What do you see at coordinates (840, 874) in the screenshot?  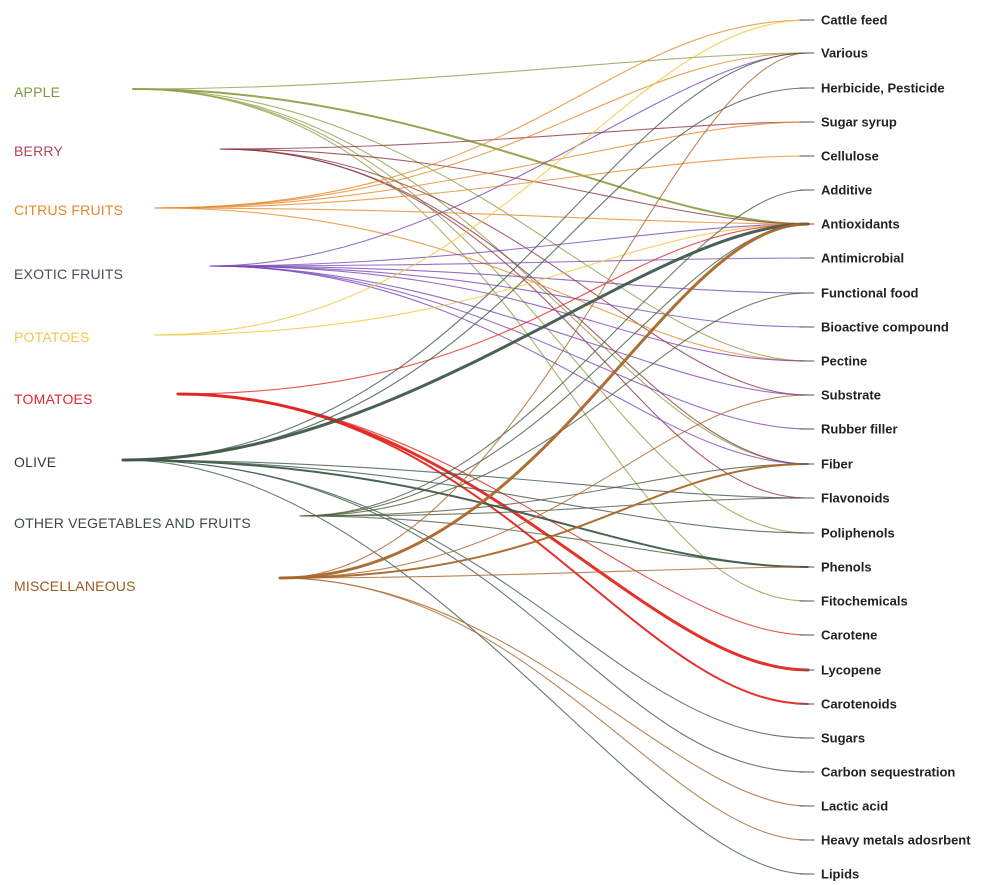 I see `target-label-lipids: Lipids` at bounding box center [840, 874].